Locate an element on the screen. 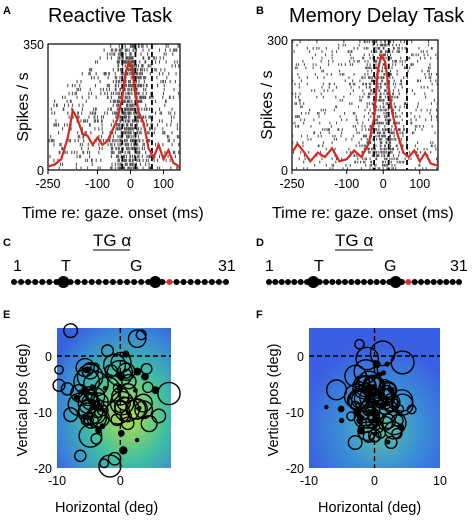  panel-f-x-tick-label: -10 is located at coordinates (309, 481).